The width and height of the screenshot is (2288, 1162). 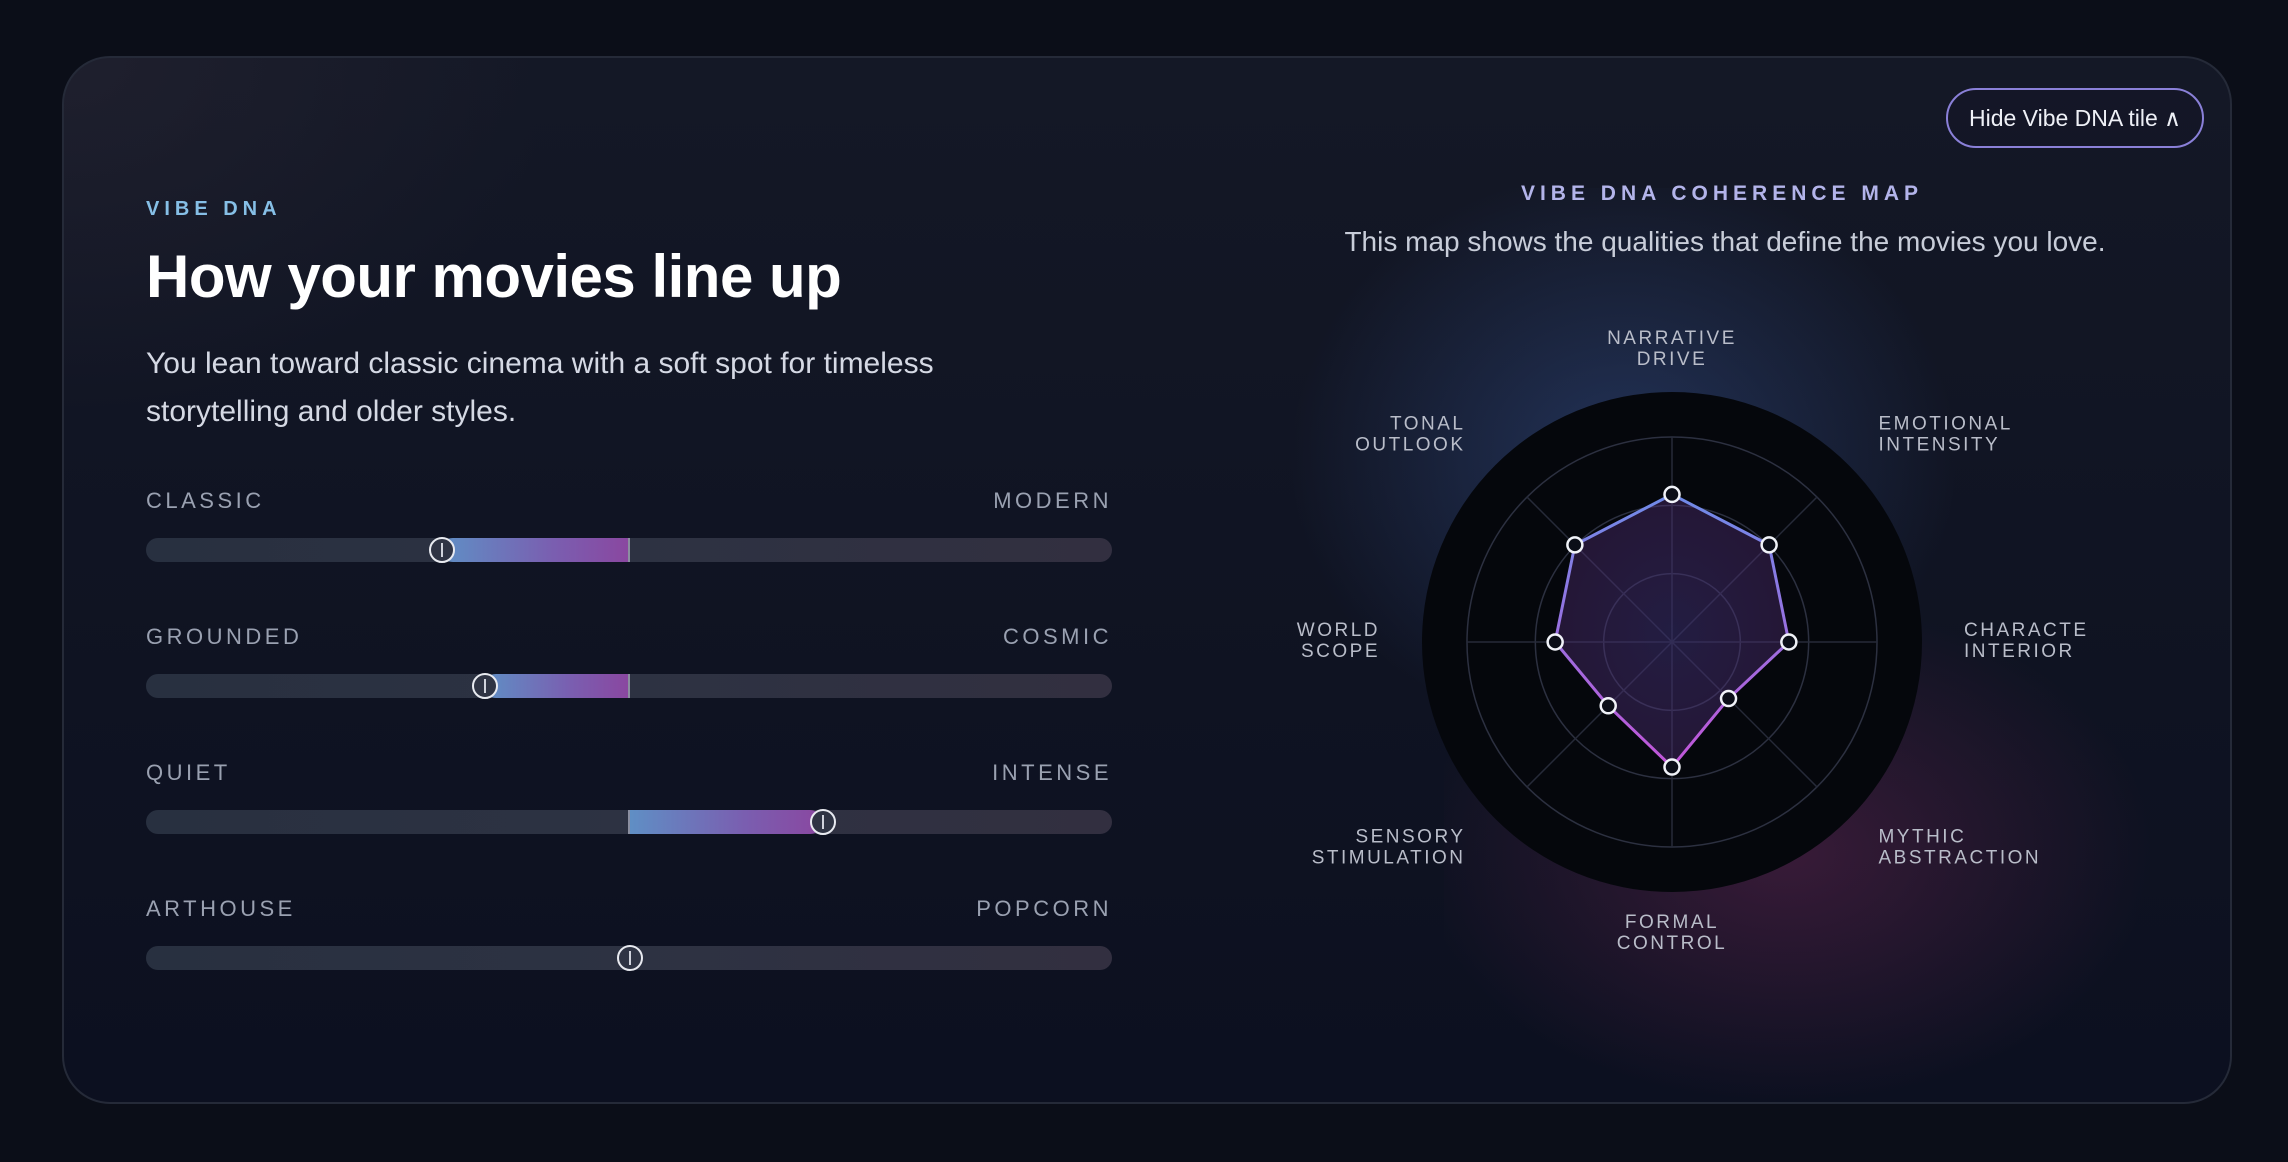 What do you see at coordinates (188, 772) in the screenshot?
I see `slider-left-label: QUIET` at bounding box center [188, 772].